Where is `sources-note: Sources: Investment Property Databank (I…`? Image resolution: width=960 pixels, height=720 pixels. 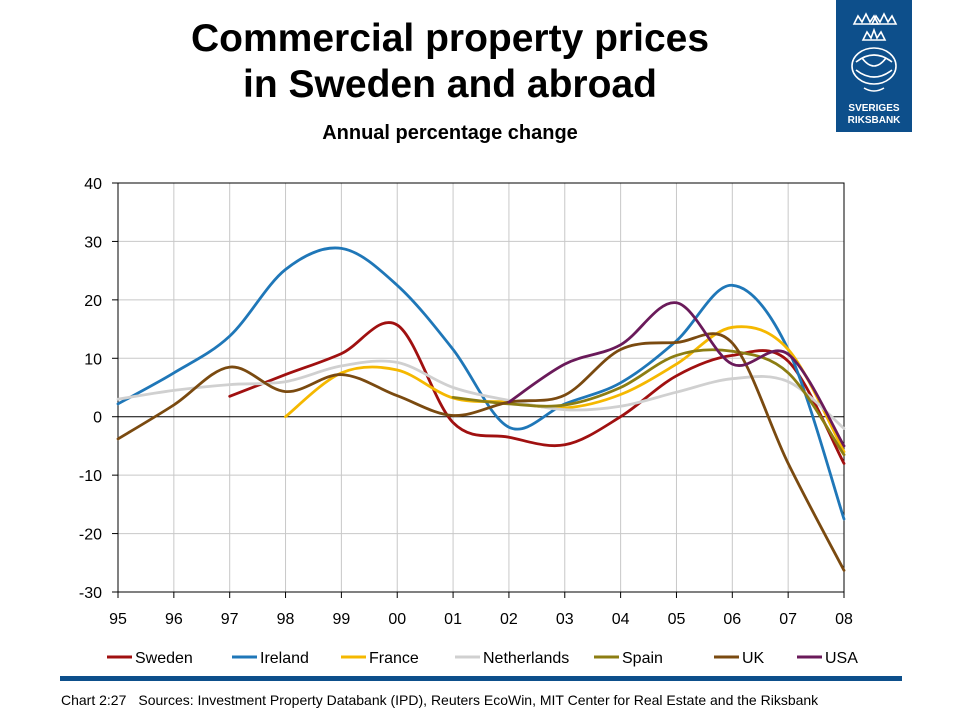 sources-note: Sources: Investment Property Databank (I… is located at coordinates (478, 700).